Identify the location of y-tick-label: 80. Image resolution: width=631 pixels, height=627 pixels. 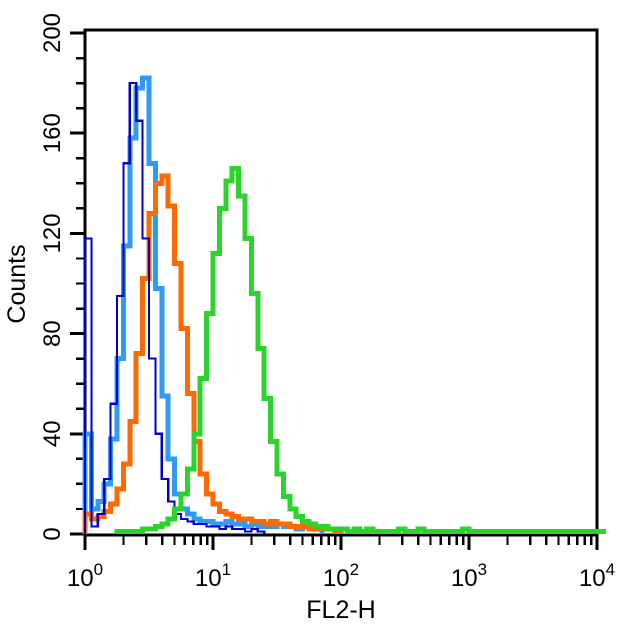
(52, 333).